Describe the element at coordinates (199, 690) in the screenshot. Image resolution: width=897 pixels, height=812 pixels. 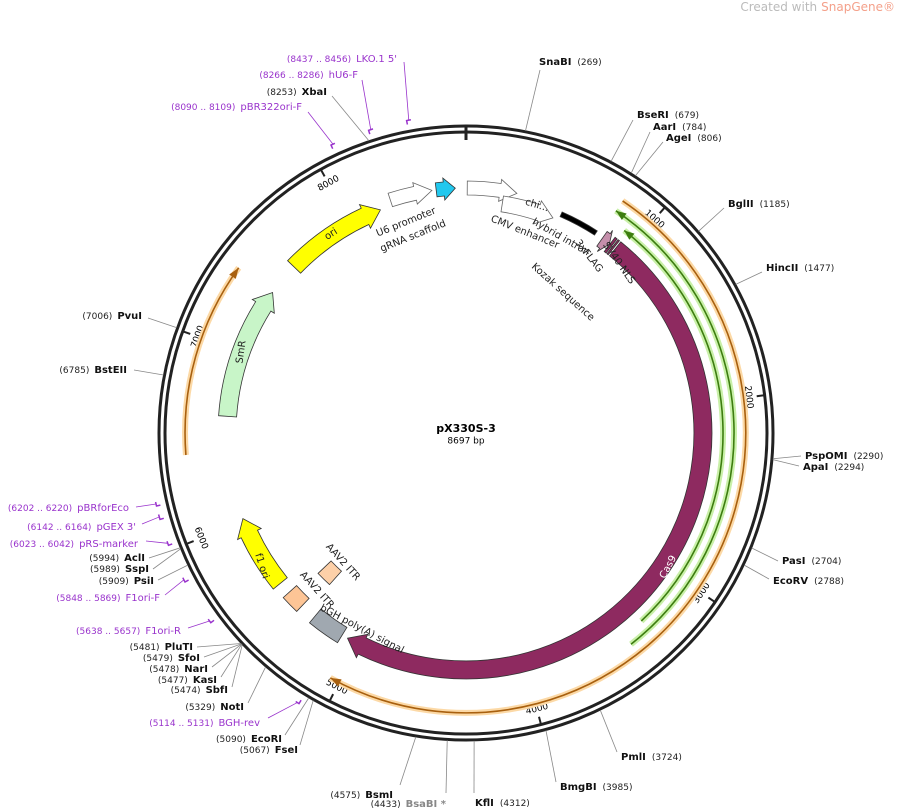
I see `site-label: (5474) SbfI` at that location.